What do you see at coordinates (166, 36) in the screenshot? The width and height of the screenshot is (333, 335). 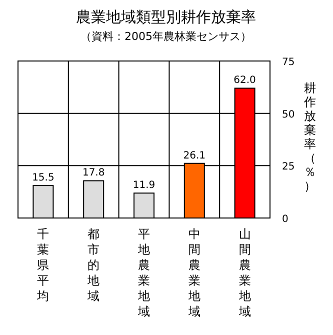 I see `chart-subtitle: （資料：2005年農林業センサス）` at bounding box center [166, 36].